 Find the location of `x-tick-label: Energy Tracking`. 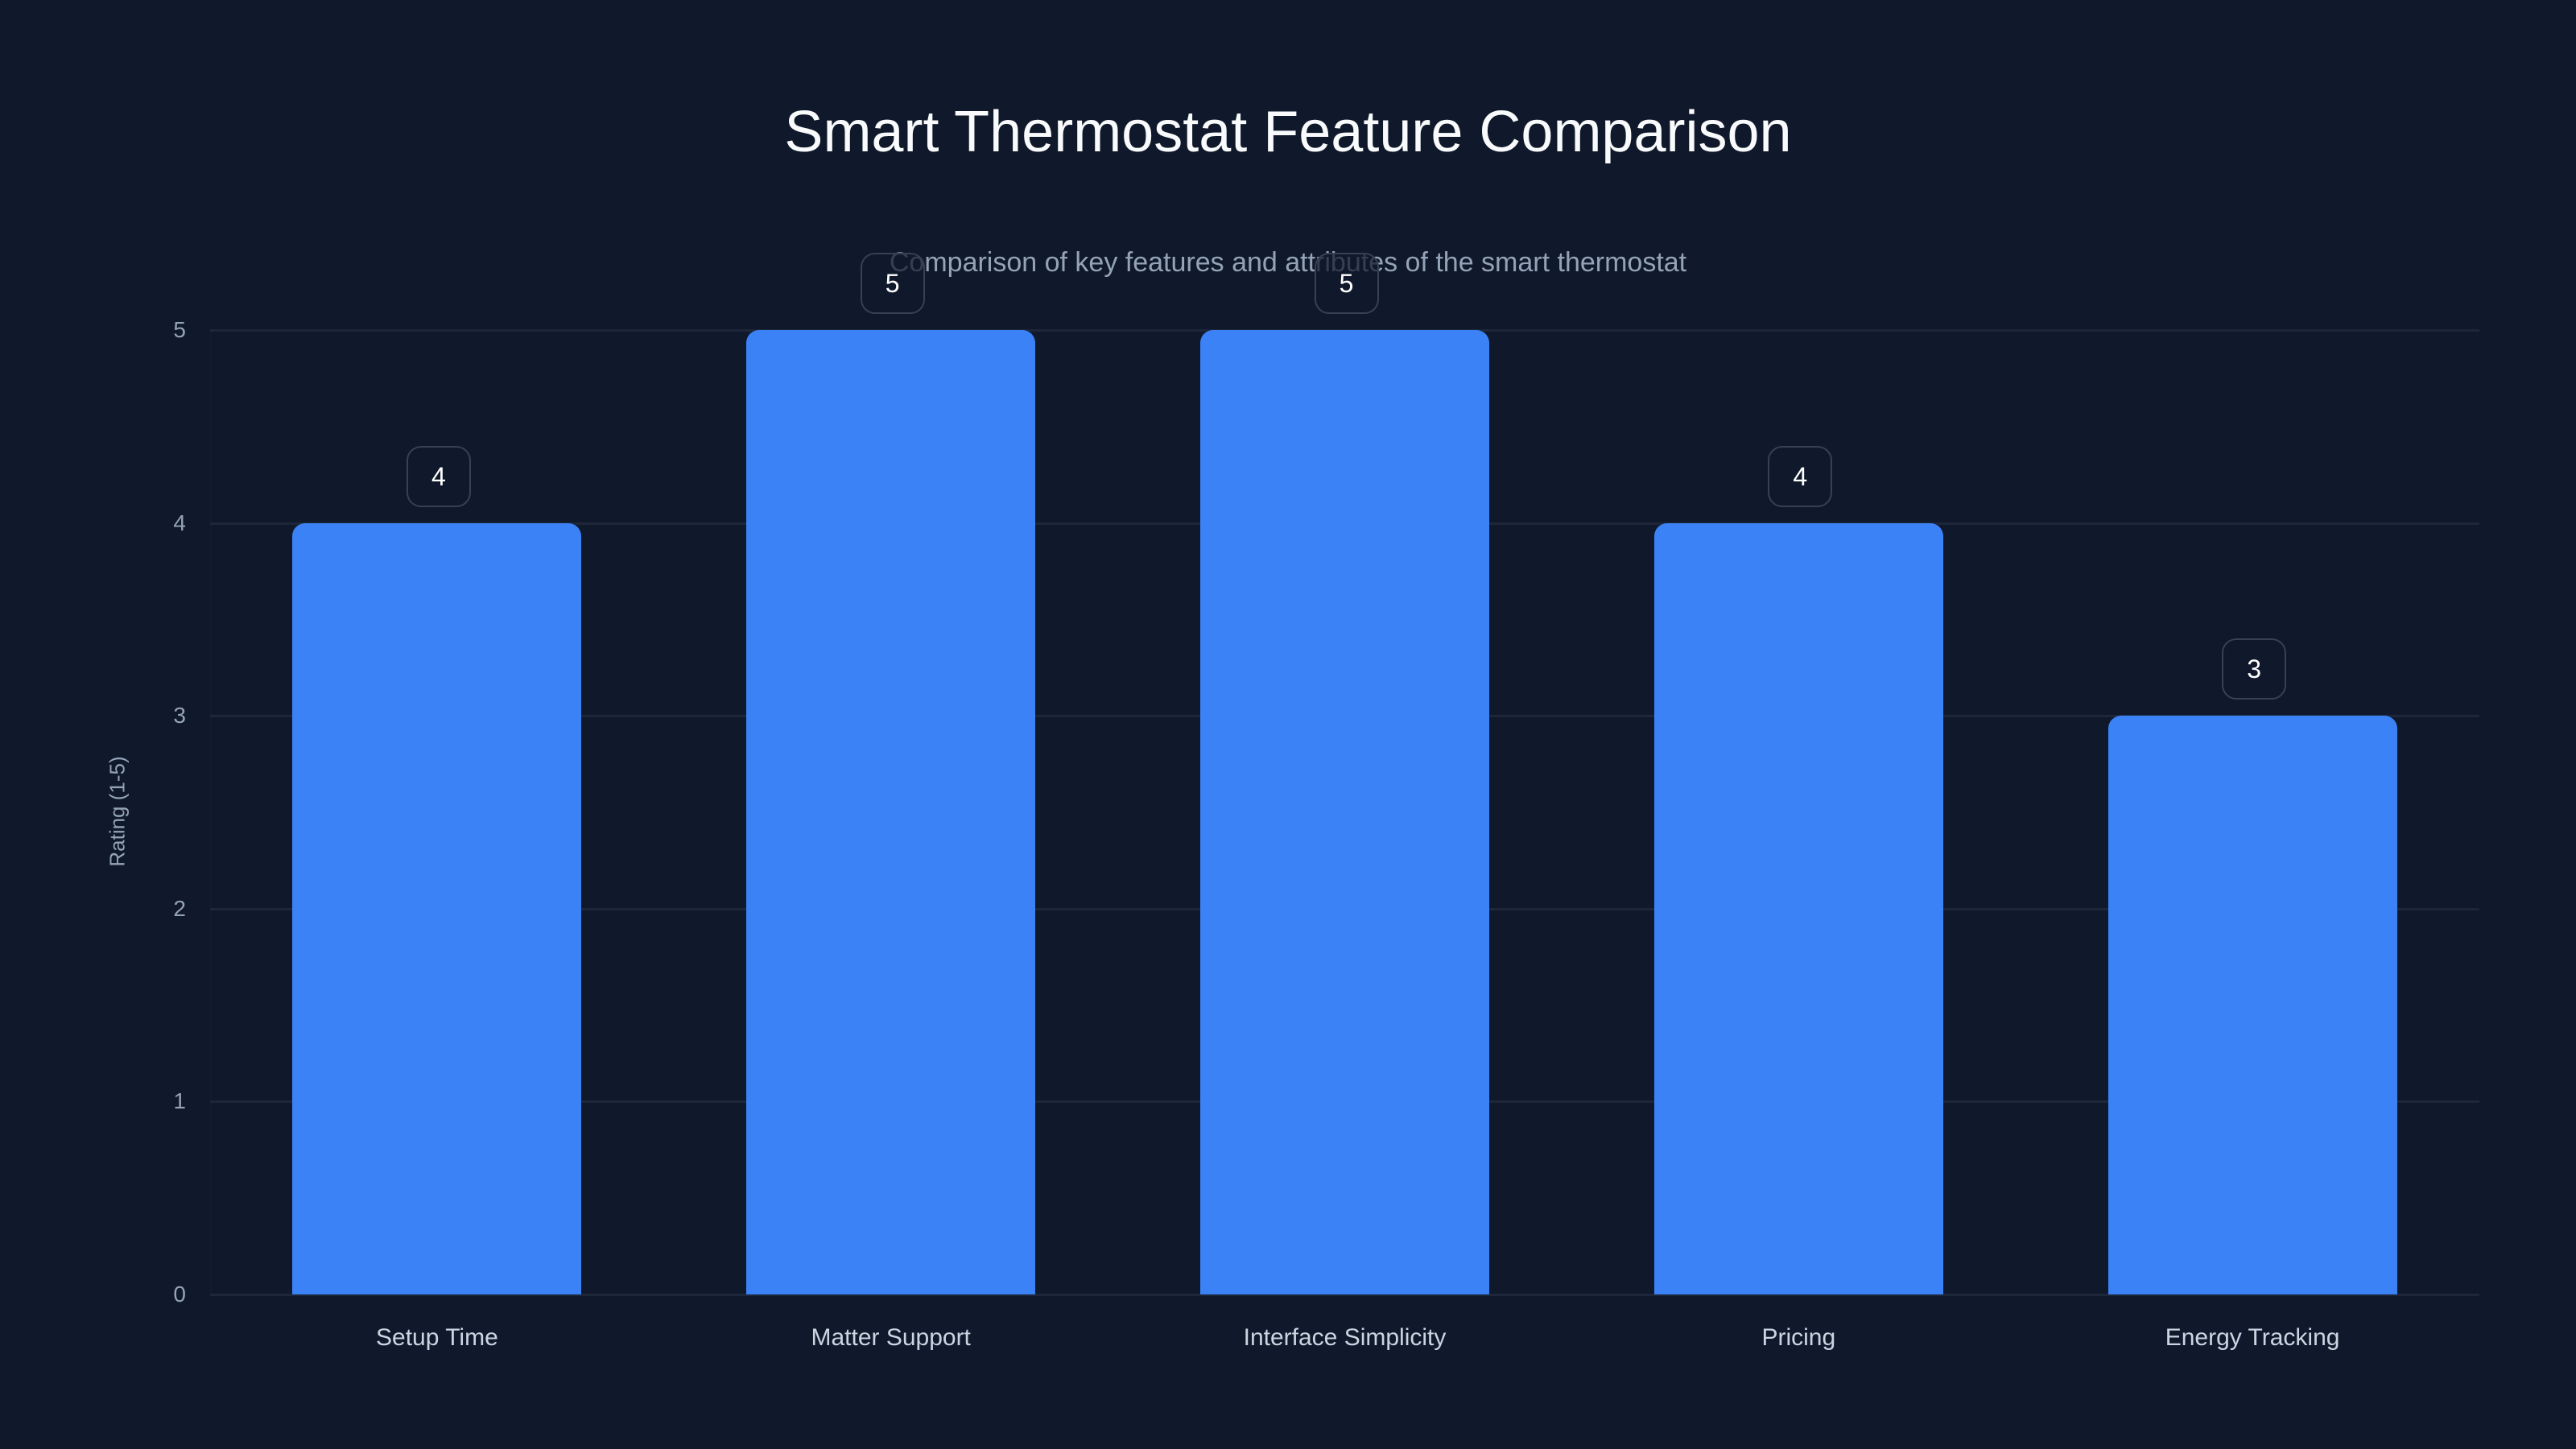

x-tick-label: Energy Tracking is located at coordinates (2252, 1337).